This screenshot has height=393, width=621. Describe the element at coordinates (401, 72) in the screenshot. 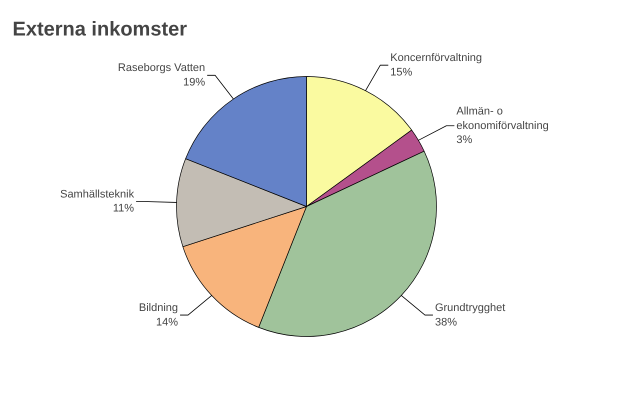

I see `data-label: 15%` at that location.